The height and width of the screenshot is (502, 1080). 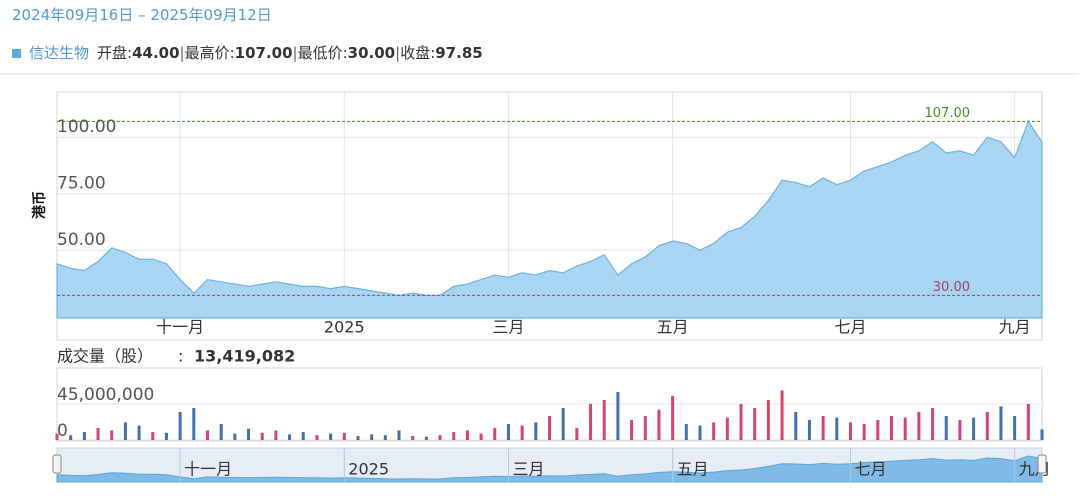 What do you see at coordinates (459, 53) in the screenshot?
I see `stat-value: 97.85` at bounding box center [459, 53].